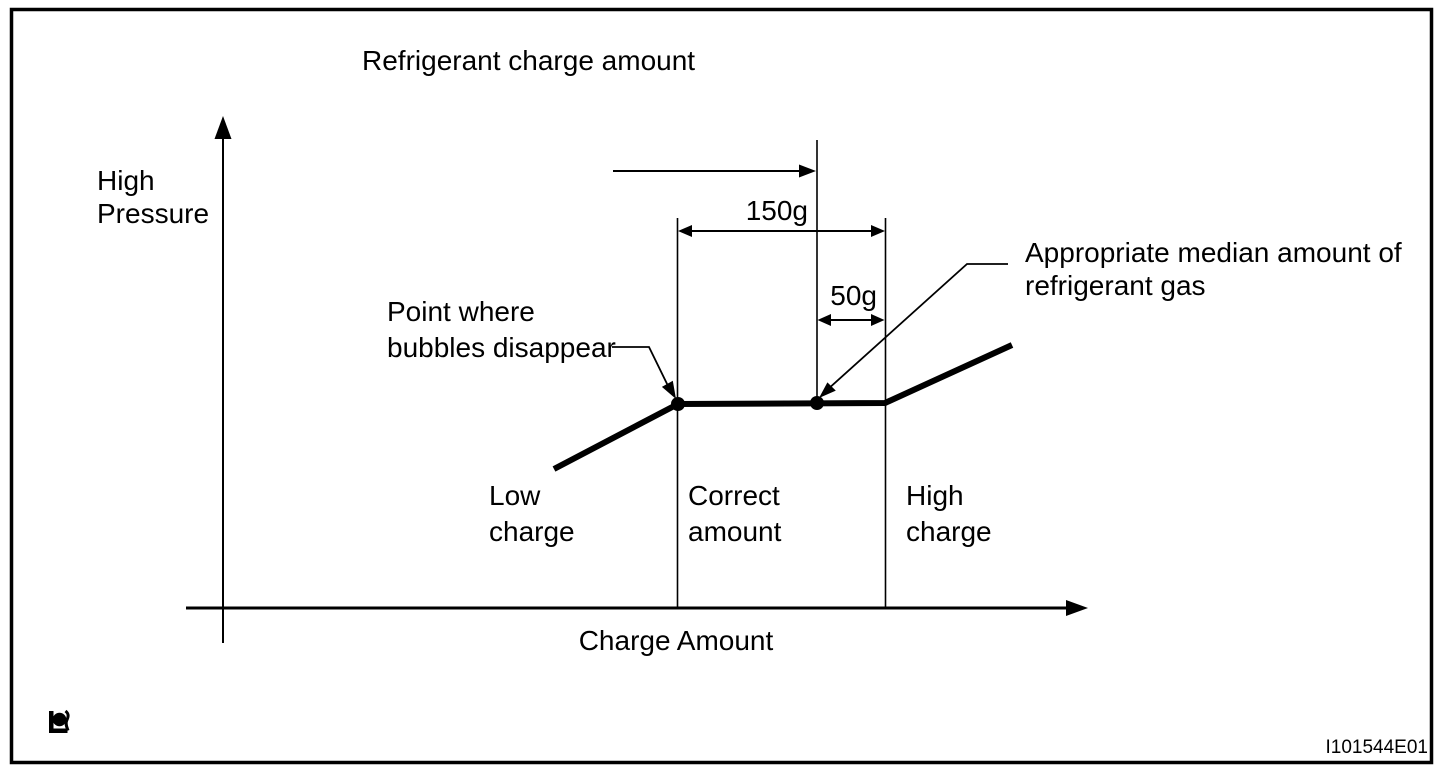  I want to click on dimension-50g-left-arrowhead-icon, so click(824, 320).